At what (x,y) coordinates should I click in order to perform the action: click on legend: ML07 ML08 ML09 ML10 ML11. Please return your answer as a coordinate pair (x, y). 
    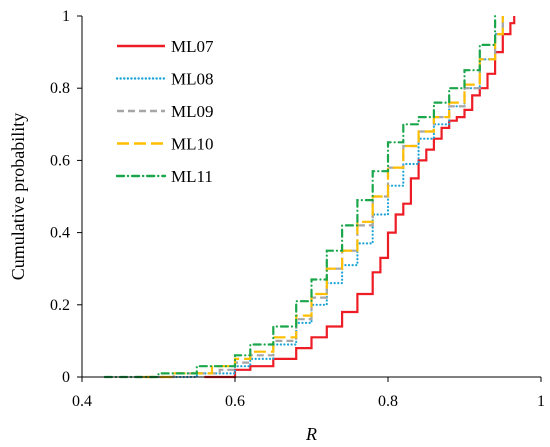
    Looking at the image, I should click on (164, 111).